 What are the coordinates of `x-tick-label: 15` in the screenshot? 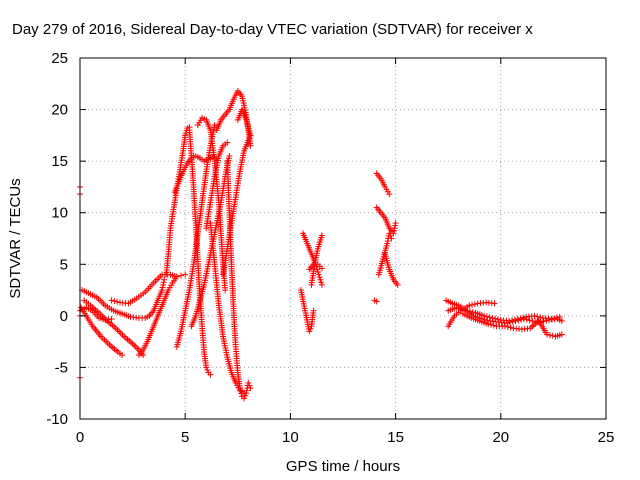 It's located at (395, 437).